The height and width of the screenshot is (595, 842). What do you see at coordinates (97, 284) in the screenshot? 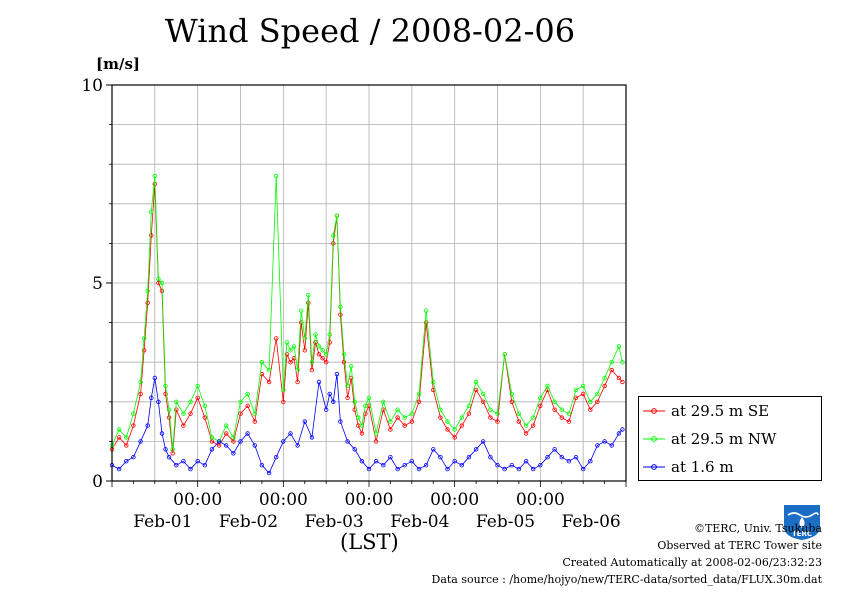
I see `y-tick-label: 5` at bounding box center [97, 284].